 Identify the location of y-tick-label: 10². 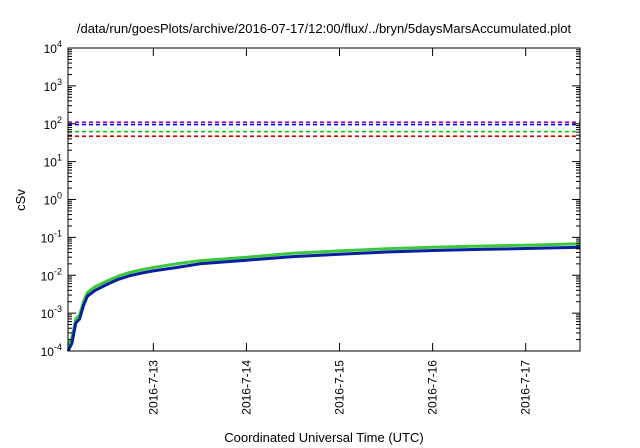
(53, 123).